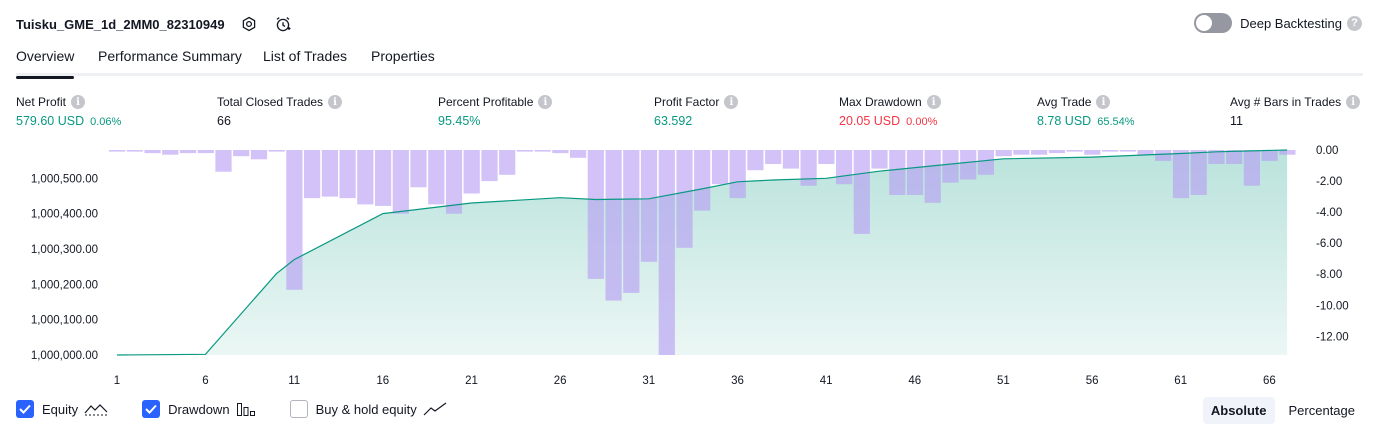  What do you see at coordinates (435, 409) in the screenshot?
I see `buy-hold-line-icon` at bounding box center [435, 409].